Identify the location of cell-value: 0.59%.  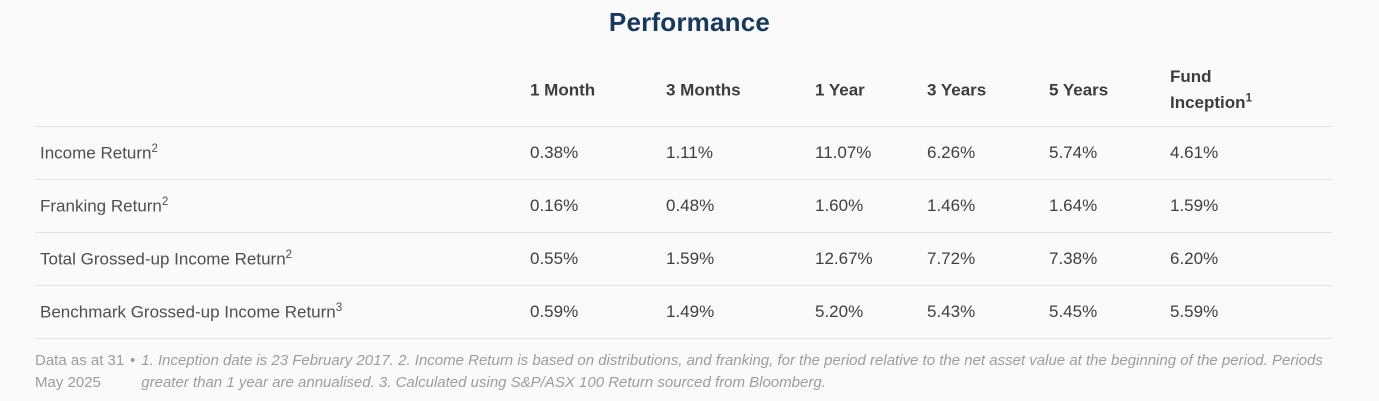
(598, 312).